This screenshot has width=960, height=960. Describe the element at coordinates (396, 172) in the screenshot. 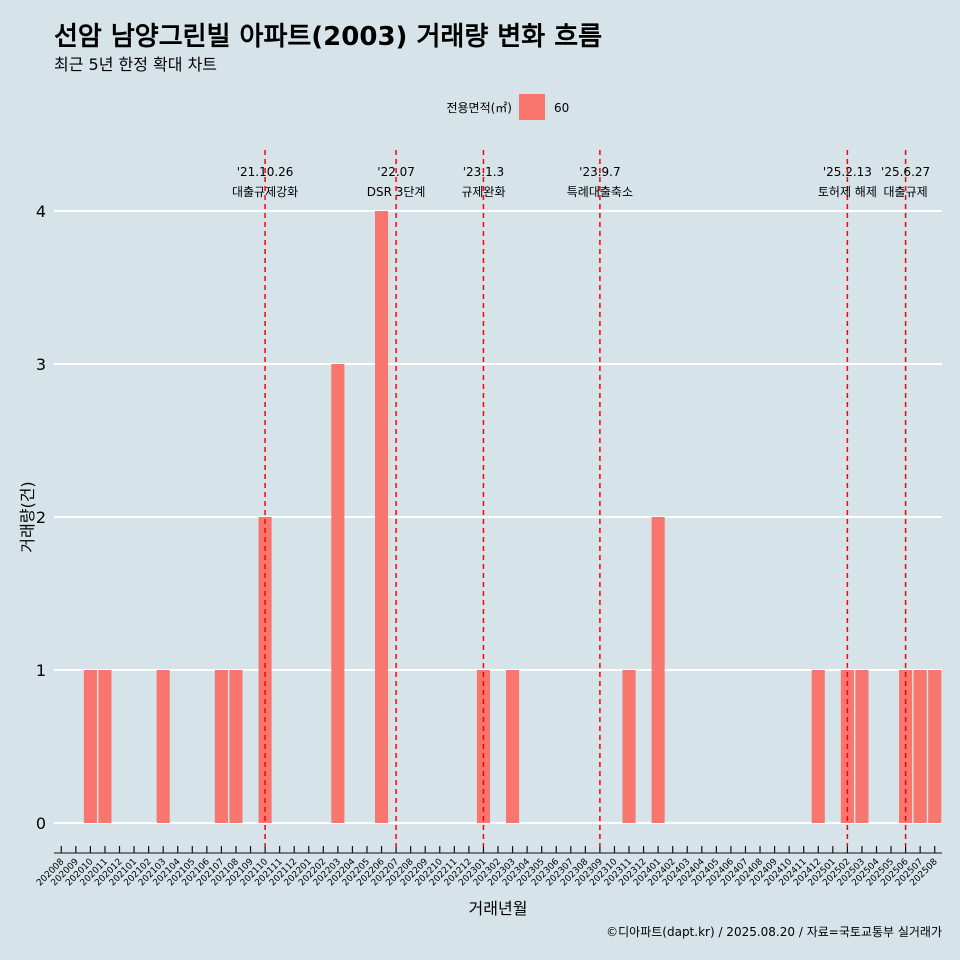

I see `event-date: '22.07` at that location.